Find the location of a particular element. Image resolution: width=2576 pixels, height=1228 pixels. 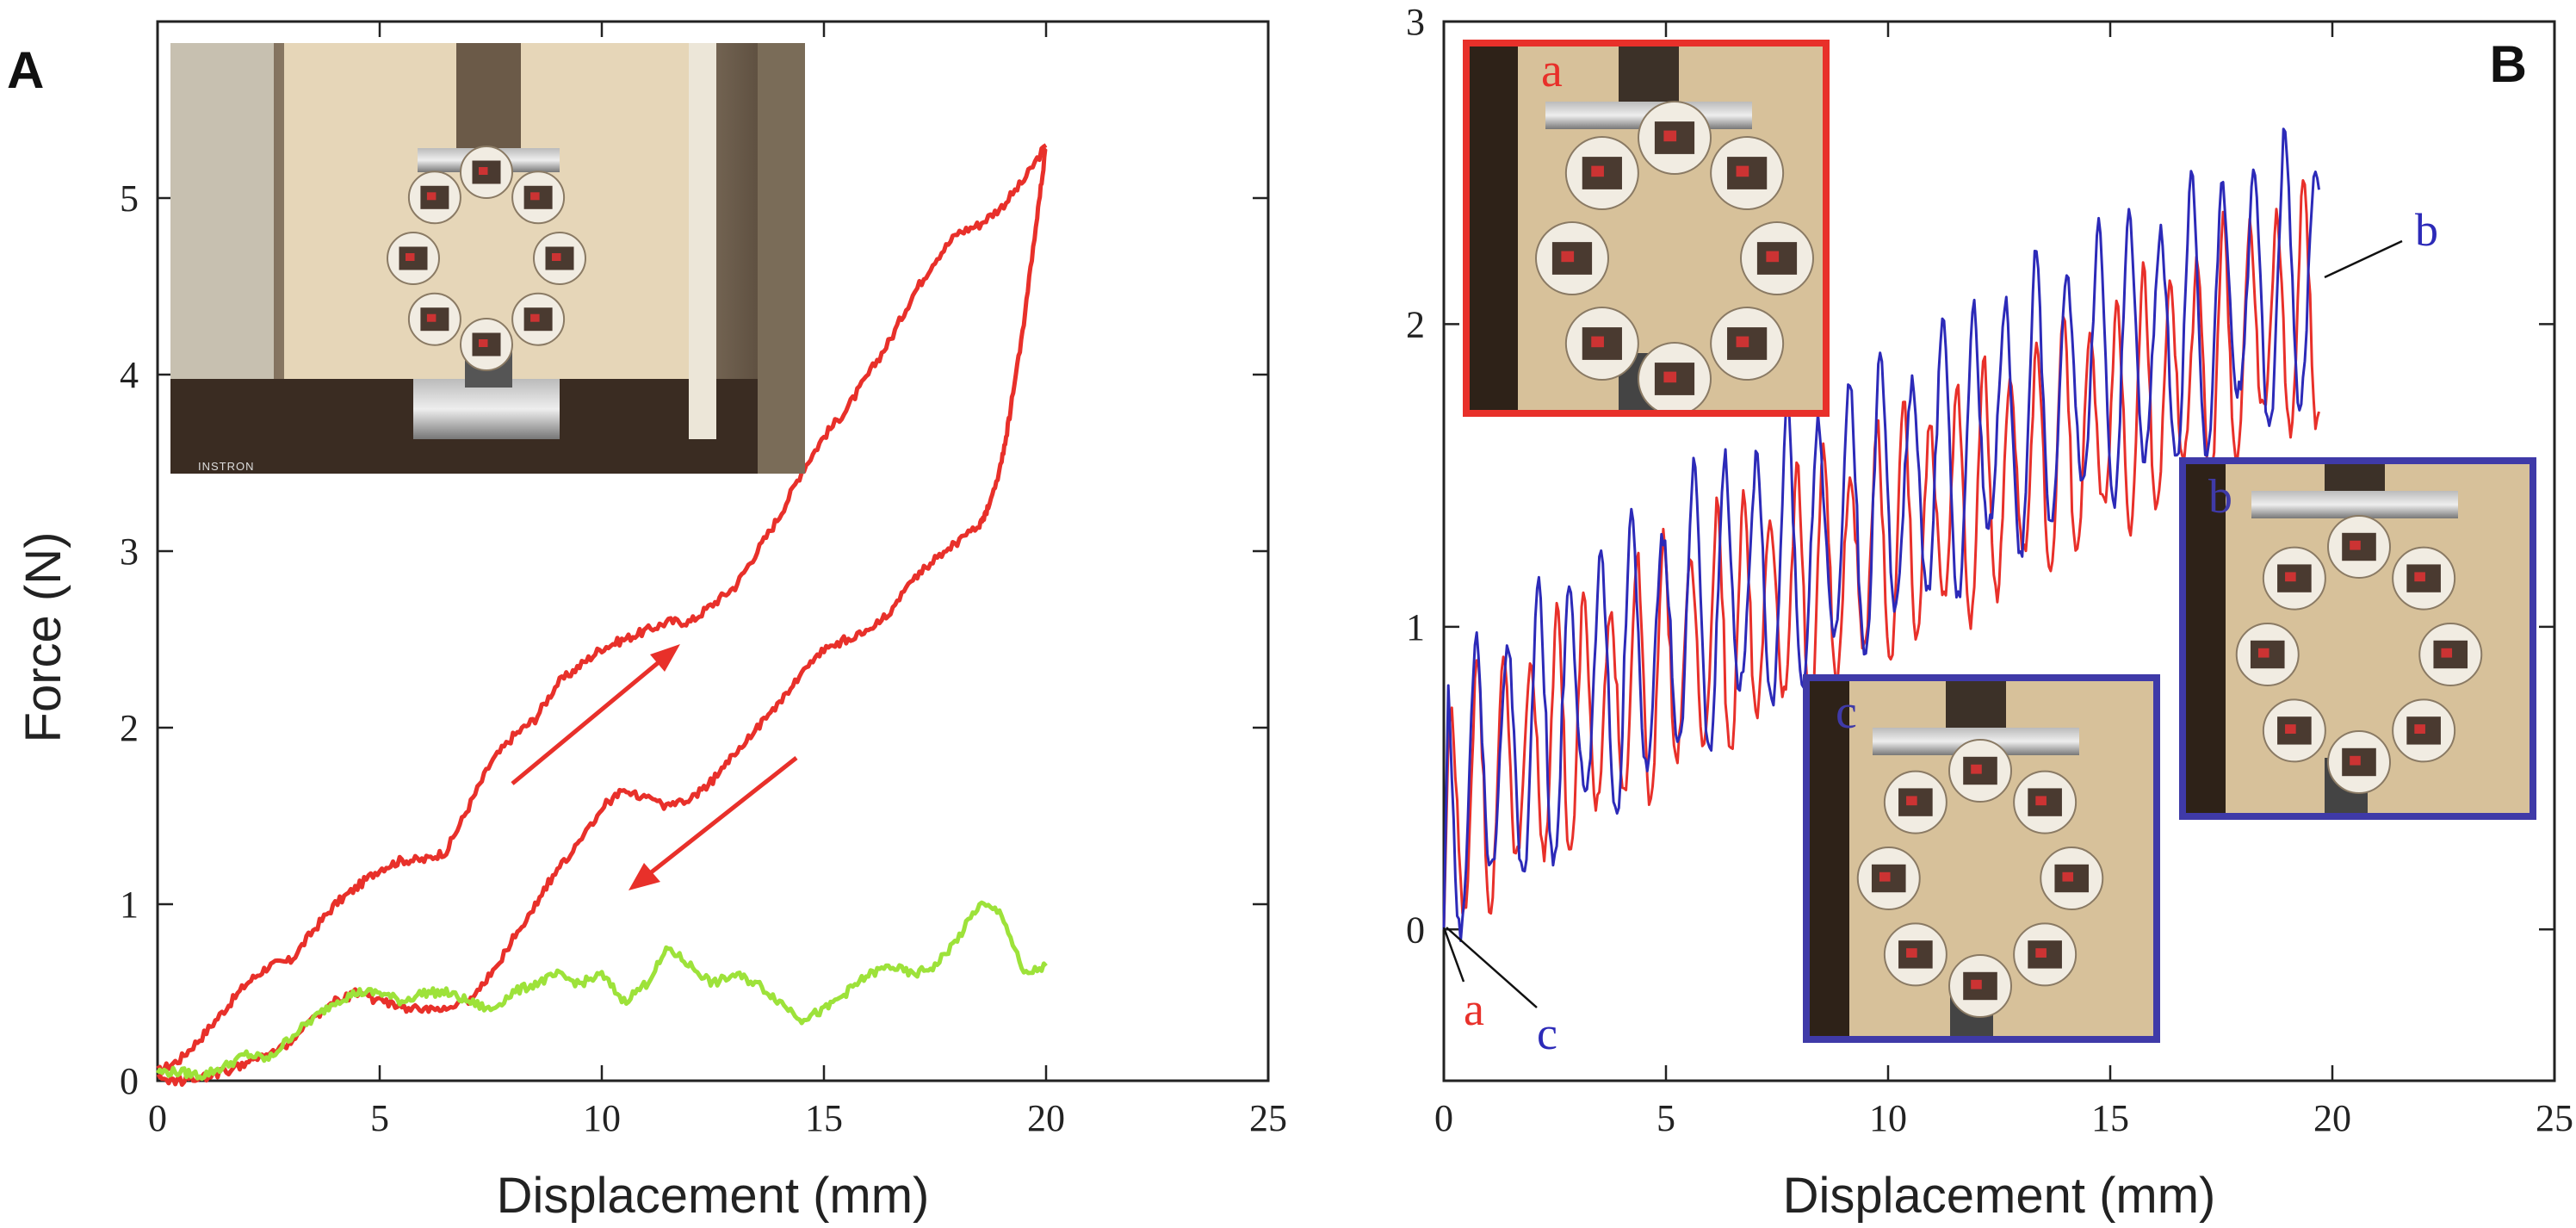

panel-b-y-tick-label: 3 is located at coordinates (1416, 22).